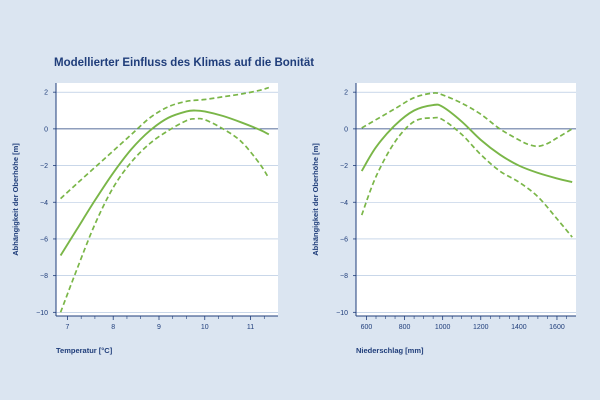 The width and height of the screenshot is (600, 400). What do you see at coordinates (113, 327) in the screenshot?
I see `x-tick-label: 8` at bounding box center [113, 327].